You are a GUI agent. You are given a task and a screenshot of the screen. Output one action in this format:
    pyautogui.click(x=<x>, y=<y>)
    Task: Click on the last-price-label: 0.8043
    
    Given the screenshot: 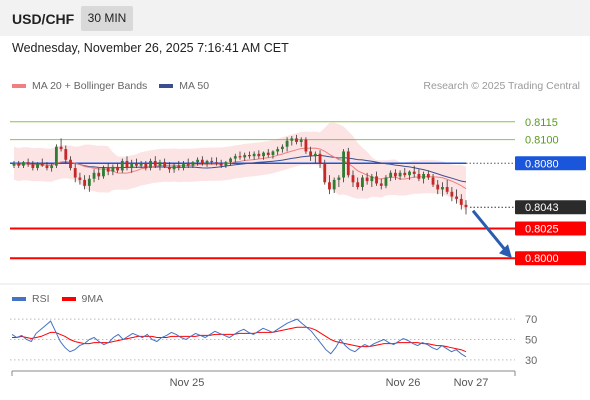 What is the action you would take?
    pyautogui.click(x=542, y=208)
    